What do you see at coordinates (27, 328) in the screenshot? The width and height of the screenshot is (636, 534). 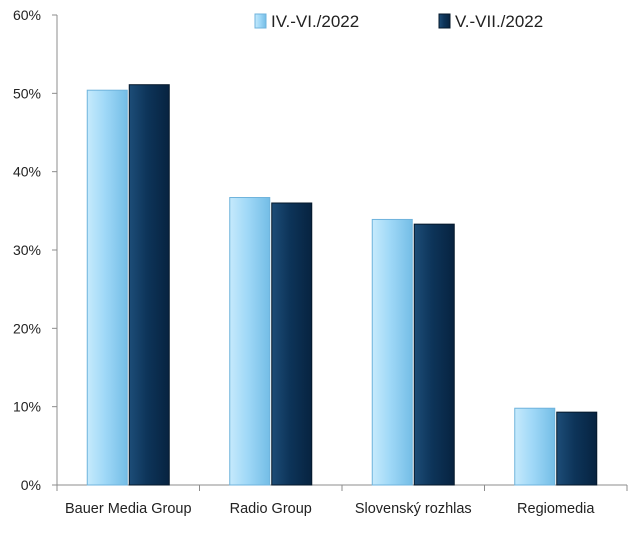 I see `y-tick-label: 20%` at bounding box center [27, 328].